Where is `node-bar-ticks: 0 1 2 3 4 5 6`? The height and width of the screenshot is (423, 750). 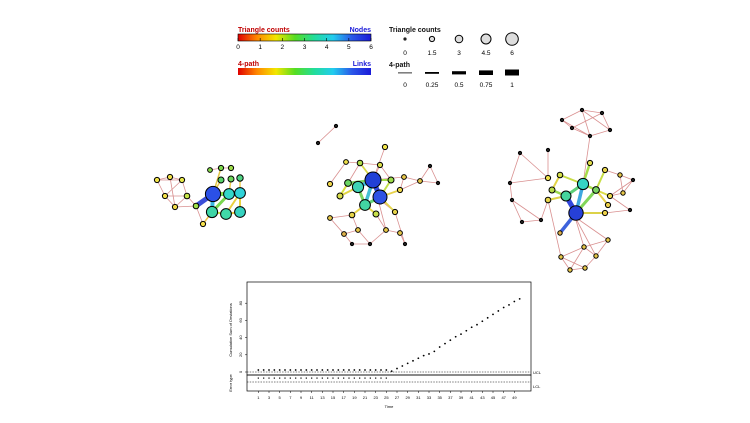
node-bar-ticks: 0 1 2 3 4 5 6 is located at coordinates (304, 44).